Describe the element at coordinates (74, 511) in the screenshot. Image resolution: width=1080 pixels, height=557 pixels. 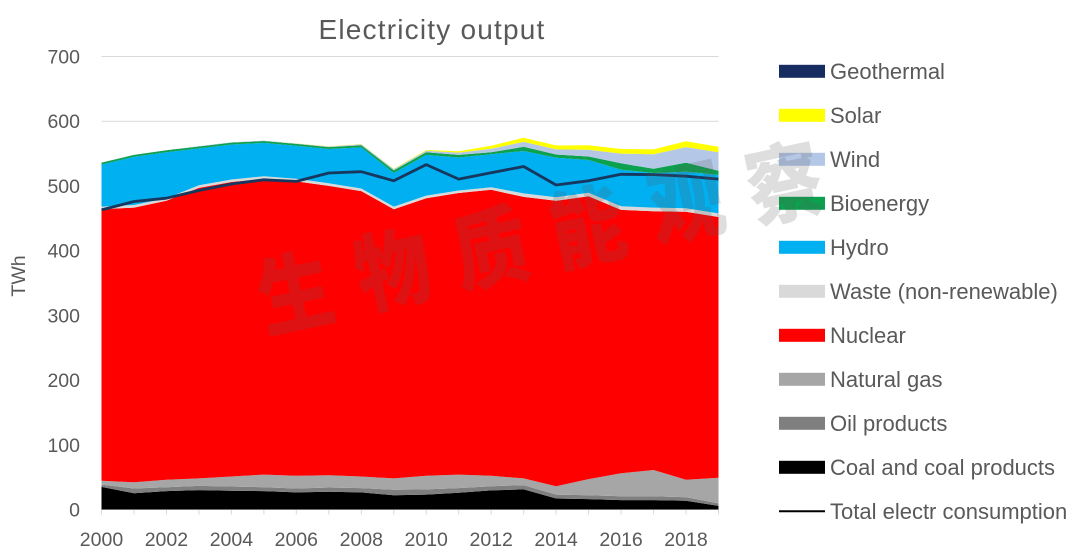
I see `svg-text: 0` at that location.